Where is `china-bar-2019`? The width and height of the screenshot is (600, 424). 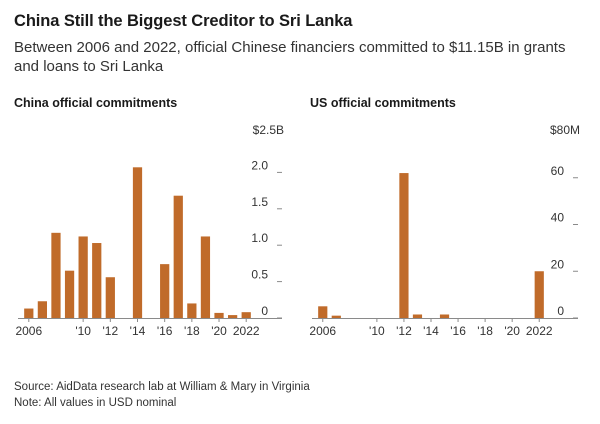
china-bar-2019 is located at coordinates (205, 277).